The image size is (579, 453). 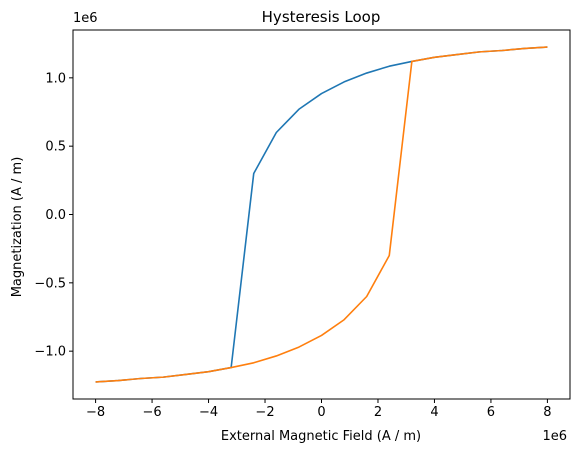 I want to click on y-tick-label: 0.0, so click(x=55, y=215).